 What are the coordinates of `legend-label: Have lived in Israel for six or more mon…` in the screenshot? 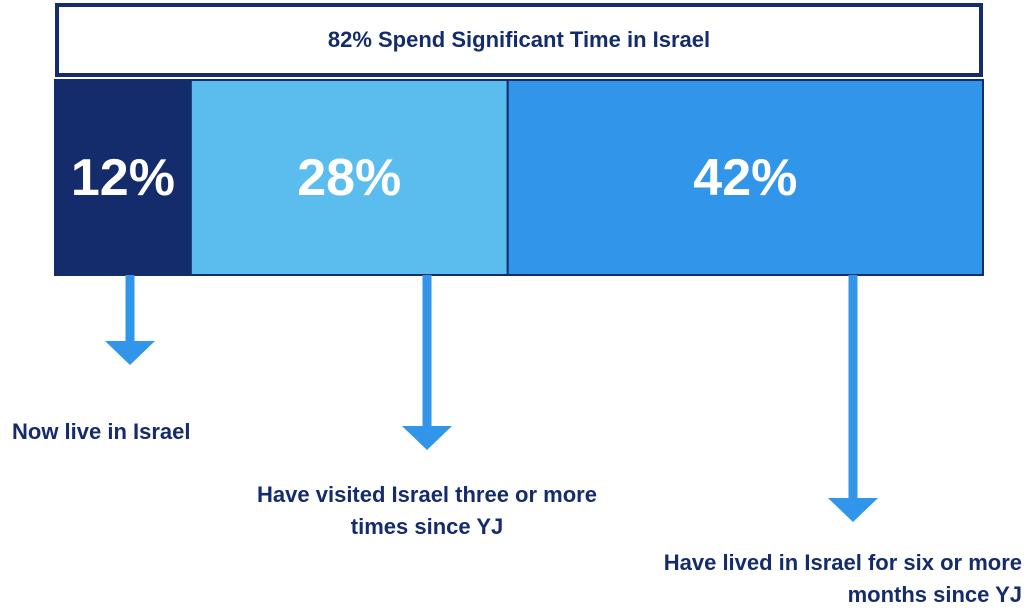 It's located at (842, 578).